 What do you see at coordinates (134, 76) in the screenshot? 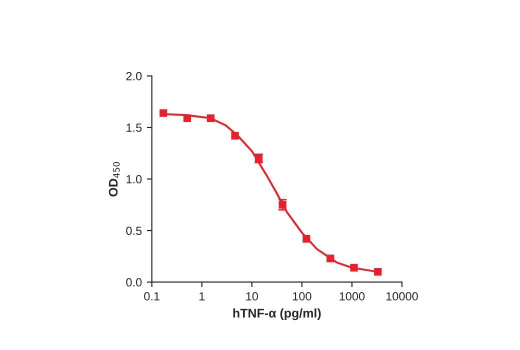
I see `y-tick-label: 2.0` at bounding box center [134, 76].